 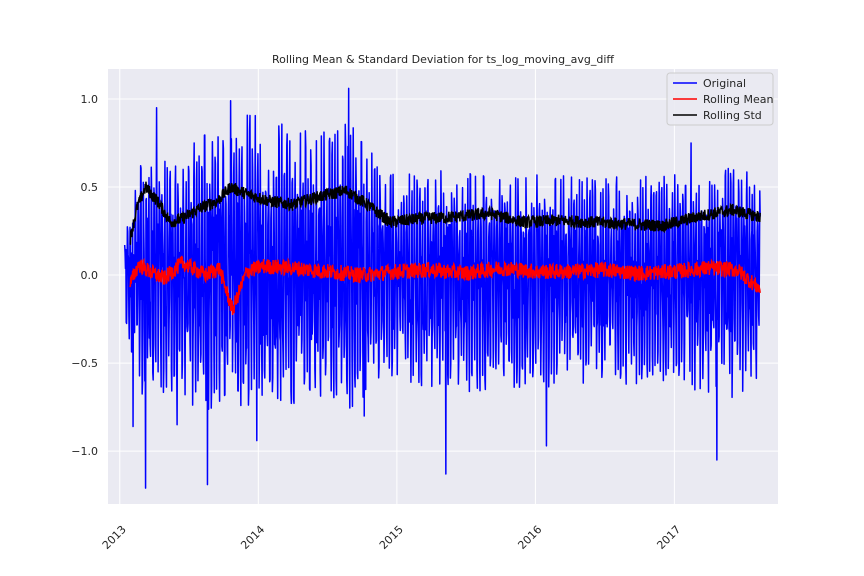 I want to click on rolling-std-line, so click(x=445, y=213).